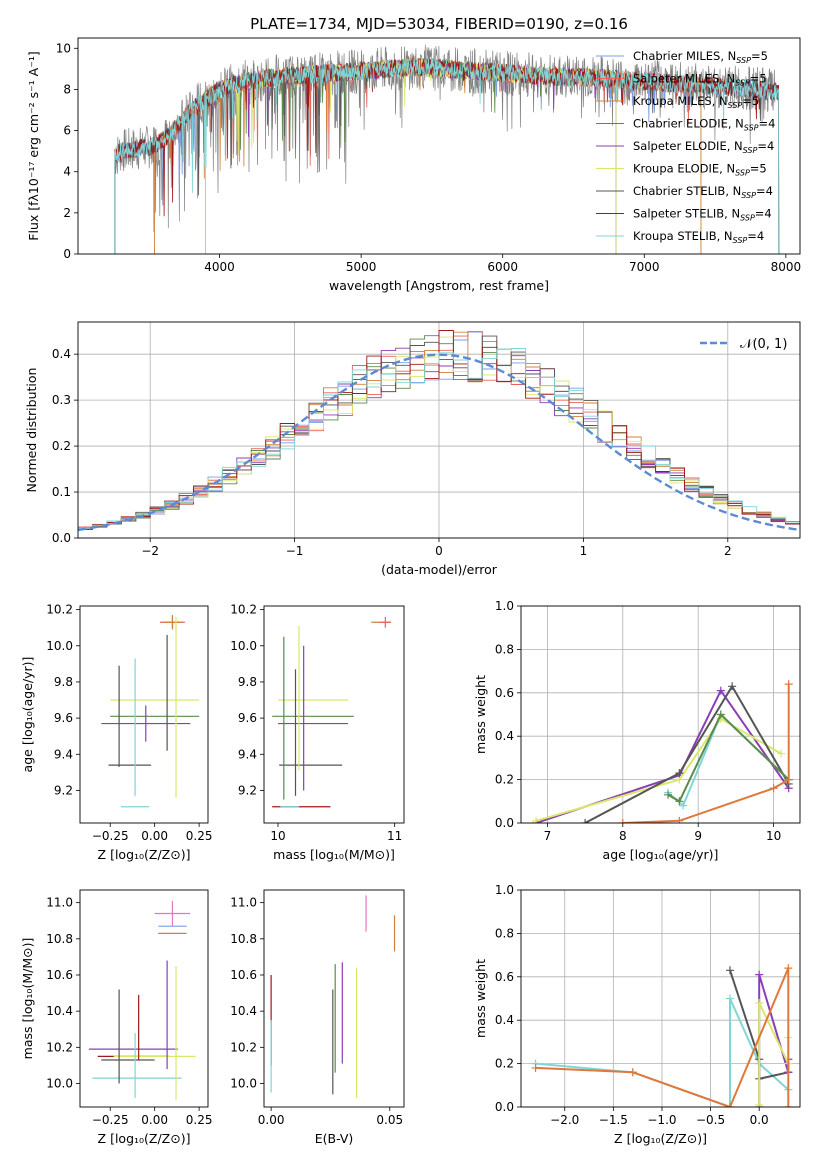 The width and height of the screenshot is (819, 1170). What do you see at coordinates (271, 1120) in the screenshot?
I see `x-tick-label: 0.00` at bounding box center [271, 1120].